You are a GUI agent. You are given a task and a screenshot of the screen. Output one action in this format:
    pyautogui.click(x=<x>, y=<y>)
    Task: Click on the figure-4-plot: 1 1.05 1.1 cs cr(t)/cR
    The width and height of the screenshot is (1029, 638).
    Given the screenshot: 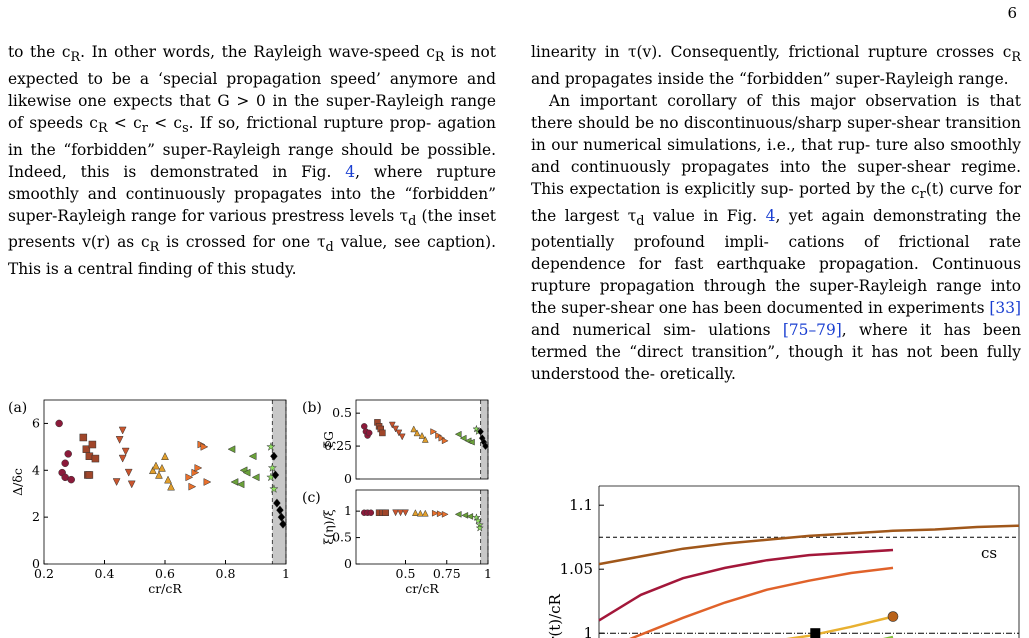 What is the action you would take?
    pyautogui.click(x=783, y=561)
    